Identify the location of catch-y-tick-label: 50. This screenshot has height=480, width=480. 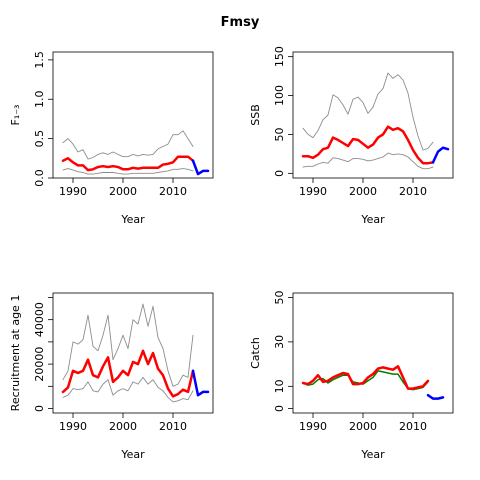
(279, 297).